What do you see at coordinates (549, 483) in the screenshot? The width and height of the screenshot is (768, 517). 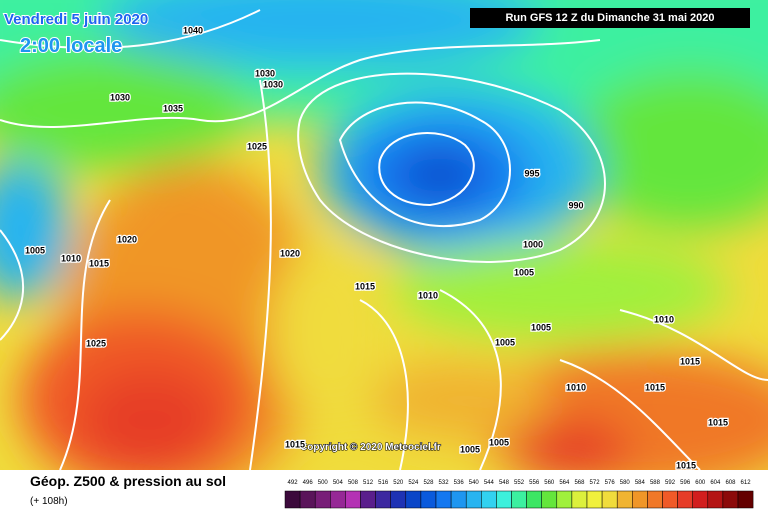 I see `scale-label: 560` at bounding box center [549, 483].